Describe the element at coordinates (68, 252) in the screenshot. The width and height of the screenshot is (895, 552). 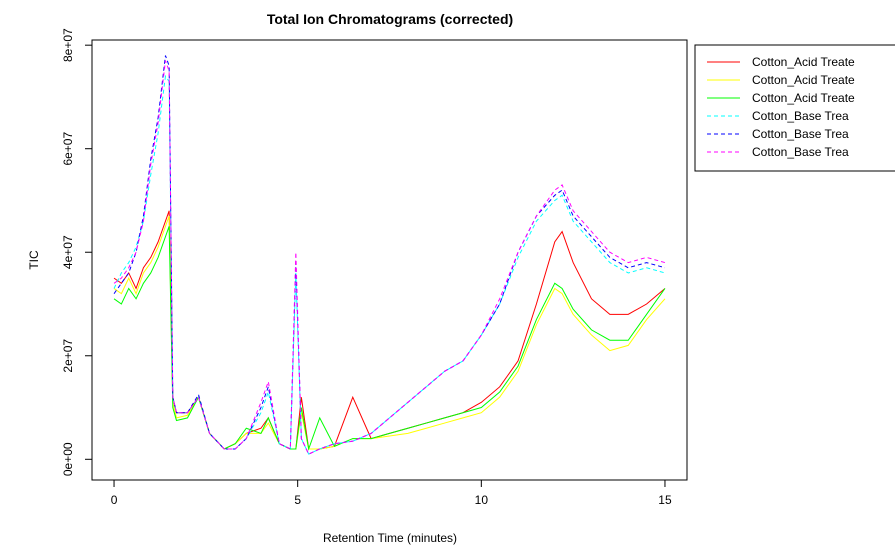
I see `y-tick-label: 4e+07` at that location.